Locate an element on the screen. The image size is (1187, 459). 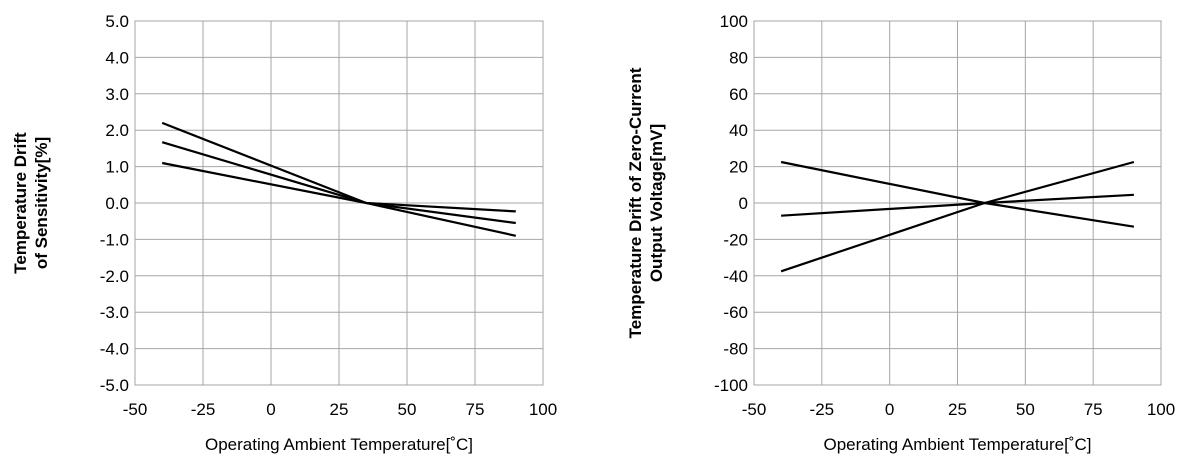
y-tick-label: -2.0 is located at coordinates (114, 276).